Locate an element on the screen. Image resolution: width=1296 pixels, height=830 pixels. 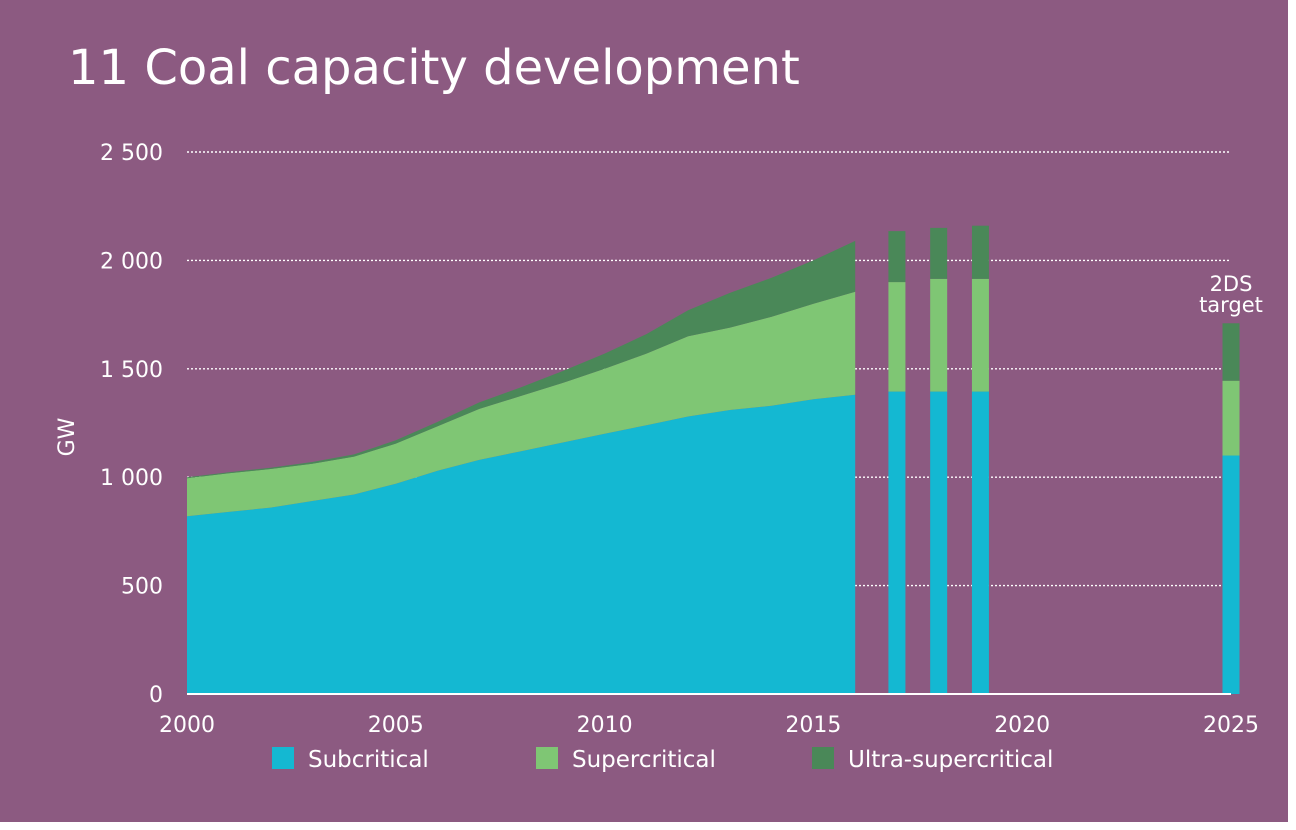
x-tick-label: 2005 is located at coordinates (396, 725).